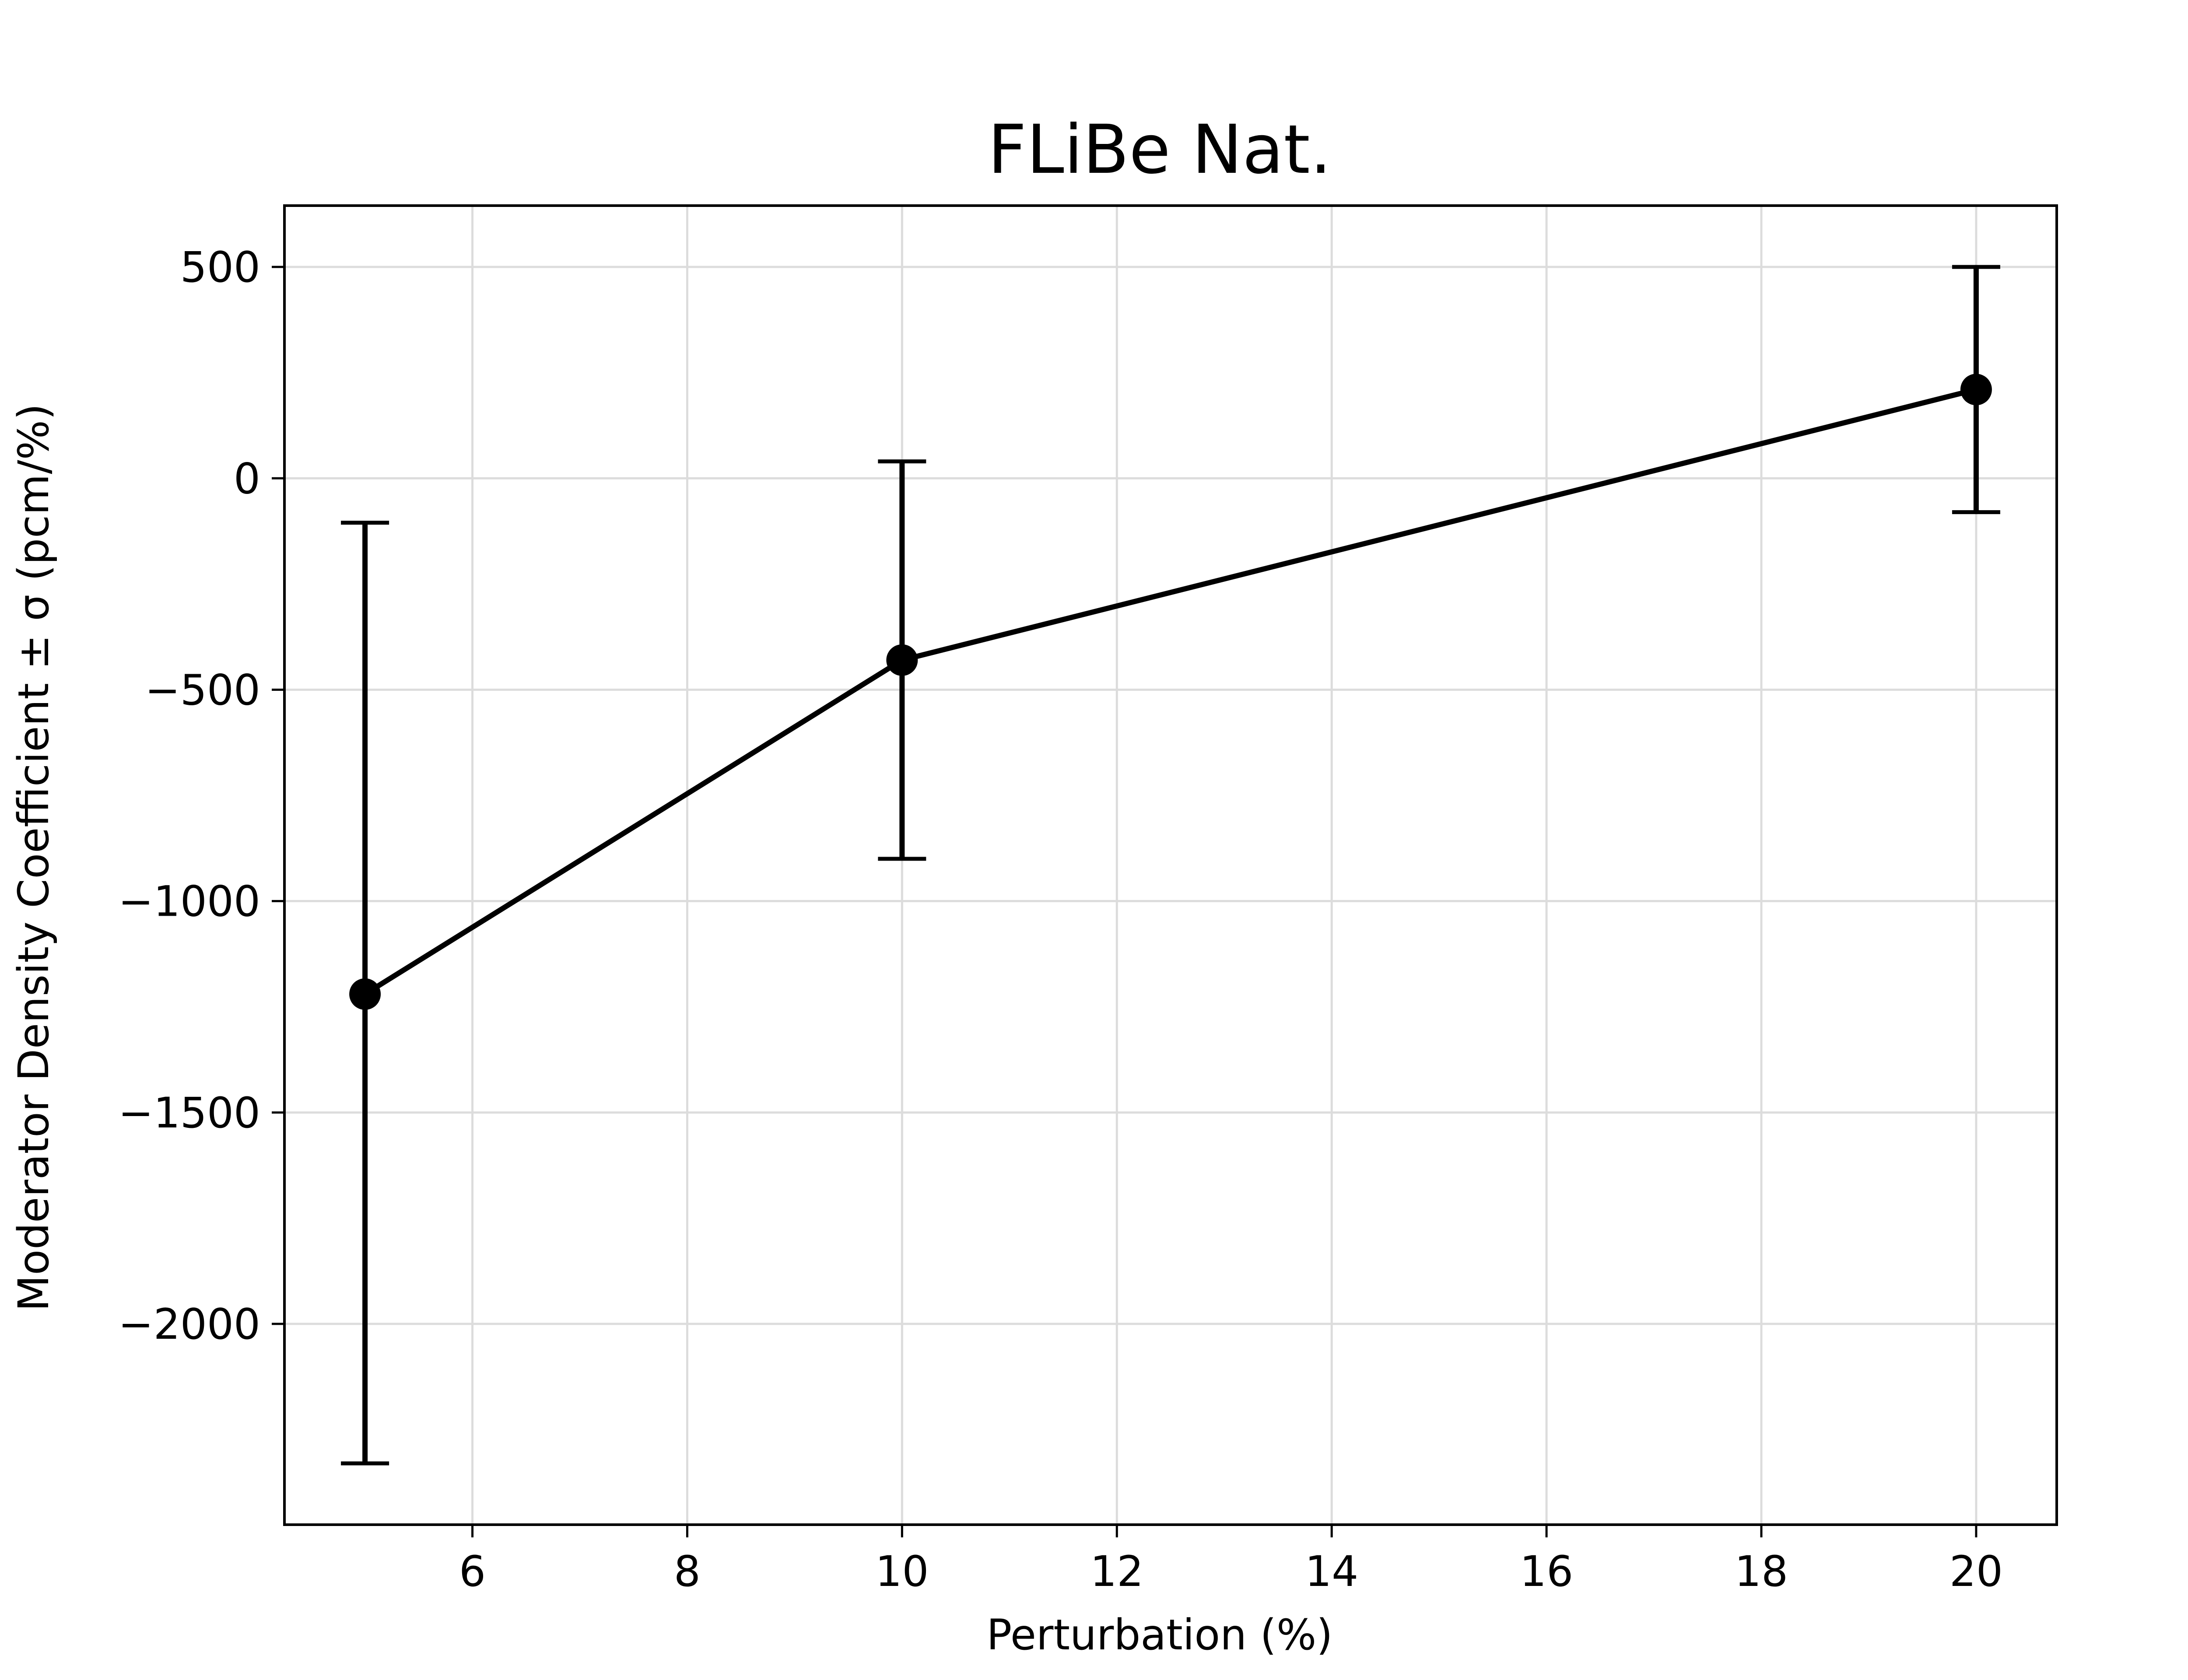 The height and width of the screenshot is (1680, 2188). I want to click on x-tick-label: 12, so click(1116, 1571).